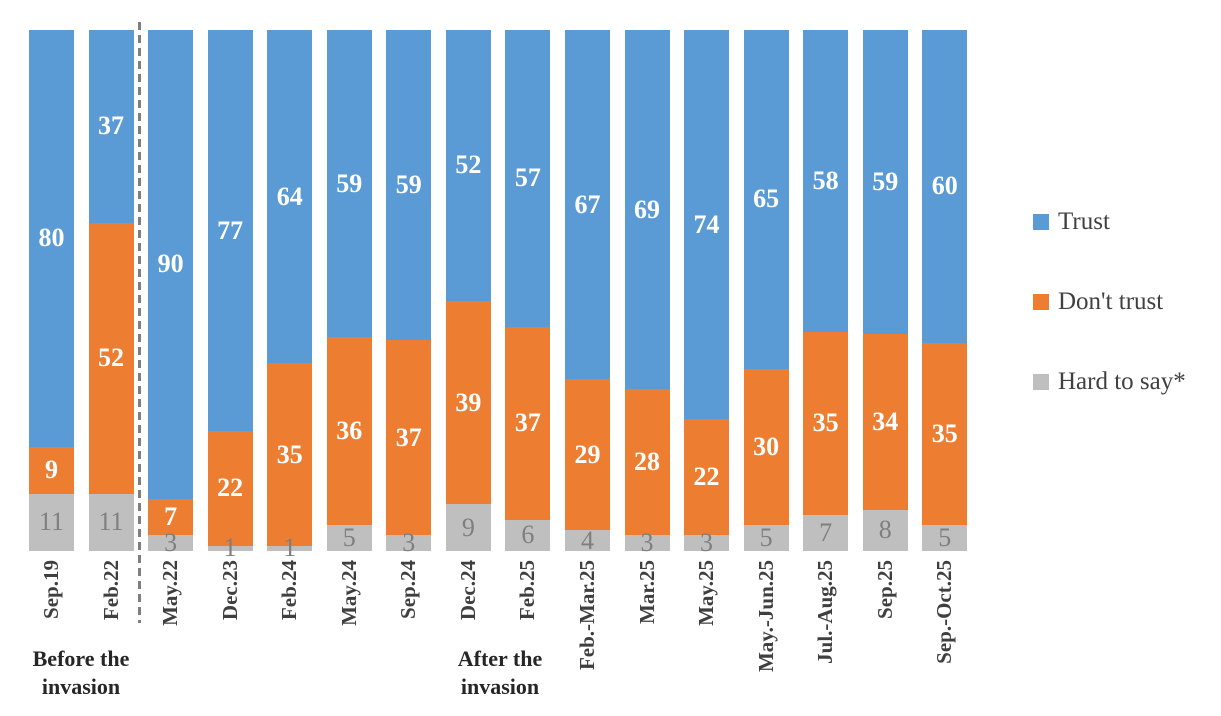 The image size is (1221, 716). What do you see at coordinates (111, 358) in the screenshot?
I see `bar-segment-don-t-trust: 52` at bounding box center [111, 358].